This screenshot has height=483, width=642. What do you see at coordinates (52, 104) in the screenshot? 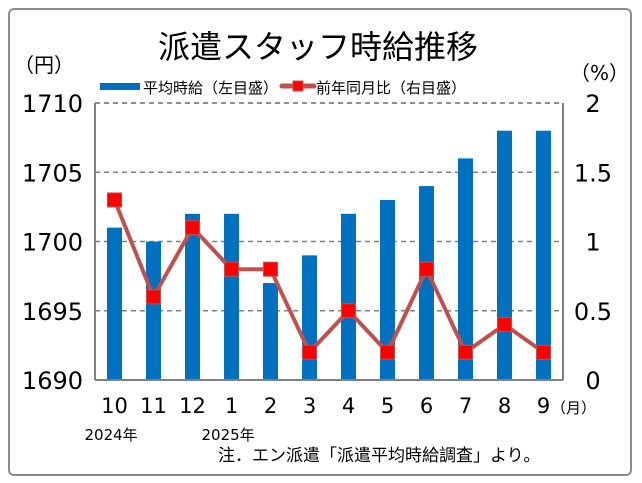
I see `left-tick-label: 1710` at bounding box center [52, 104].